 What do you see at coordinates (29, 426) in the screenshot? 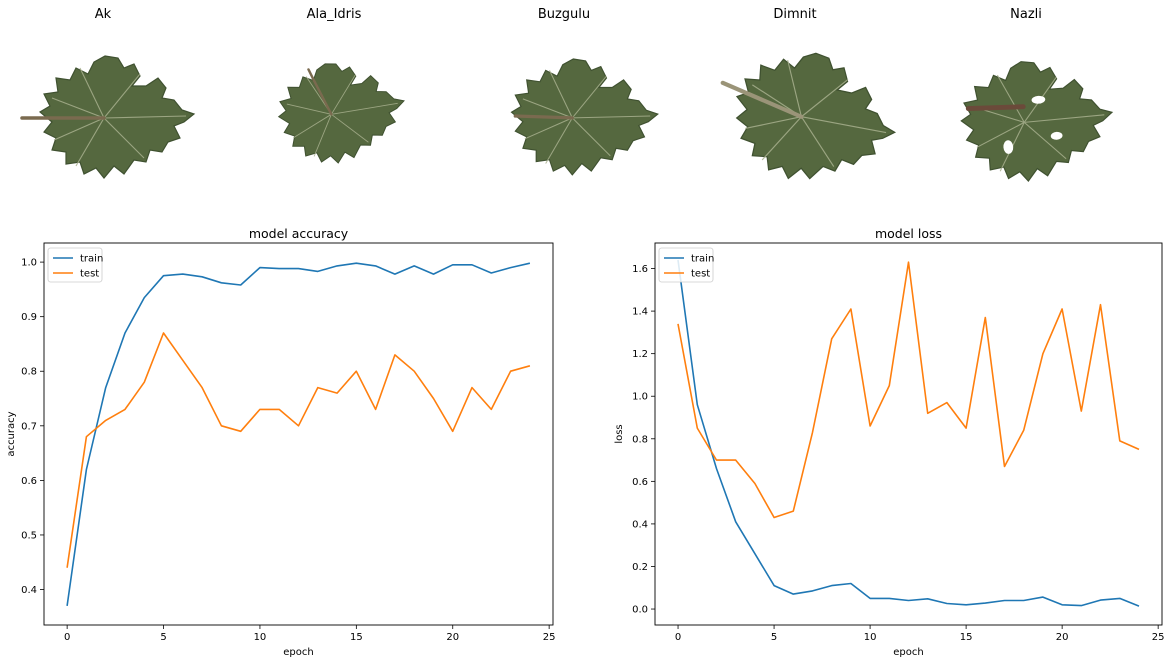
I see `y-tick-label: 0.7` at bounding box center [29, 426].